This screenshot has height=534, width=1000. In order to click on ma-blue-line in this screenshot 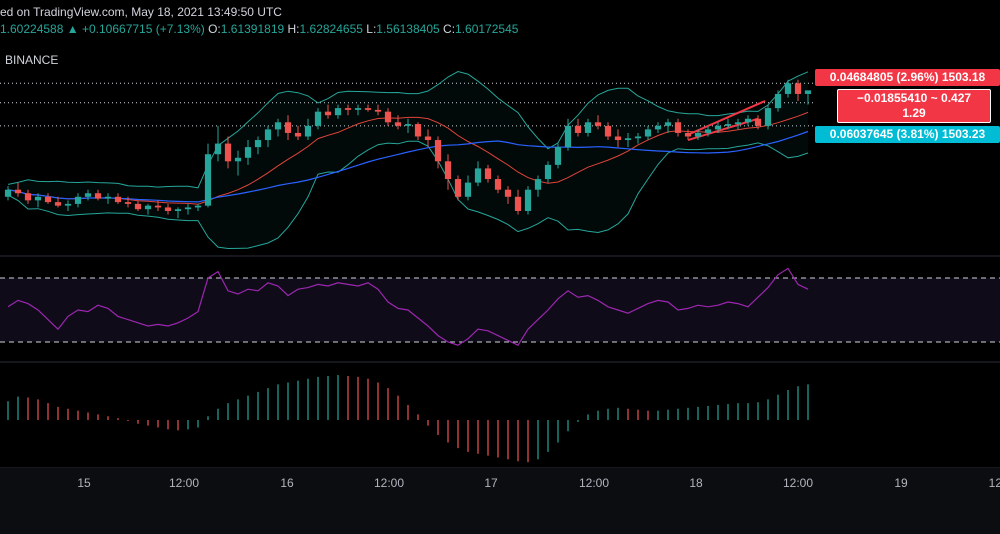, I will do `click(408, 166)`.